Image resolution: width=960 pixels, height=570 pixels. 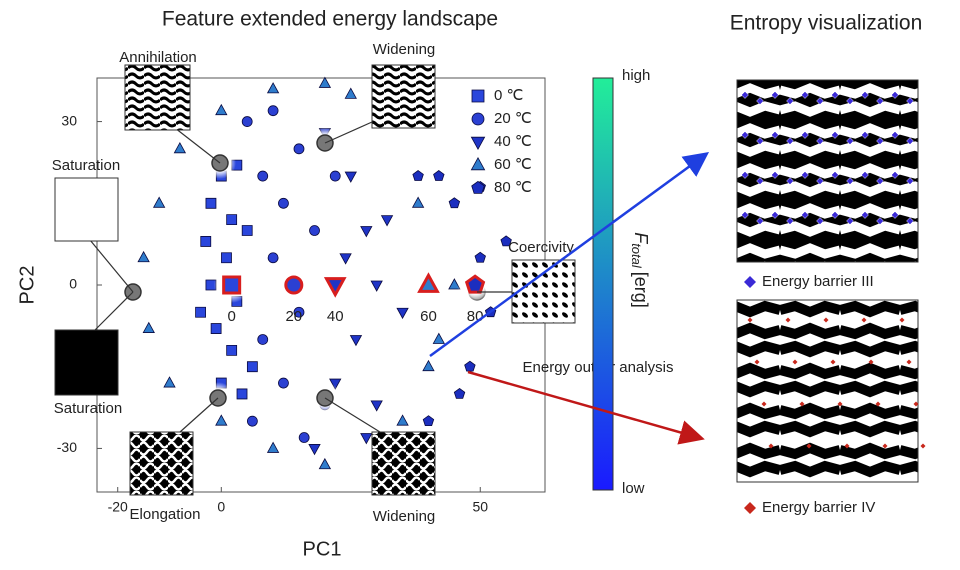 I want to click on entropy-panel, so click(x=827, y=391).